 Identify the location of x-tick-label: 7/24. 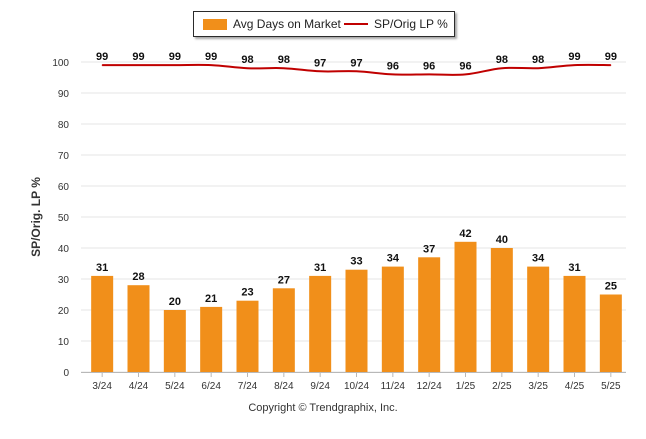
(248, 386).